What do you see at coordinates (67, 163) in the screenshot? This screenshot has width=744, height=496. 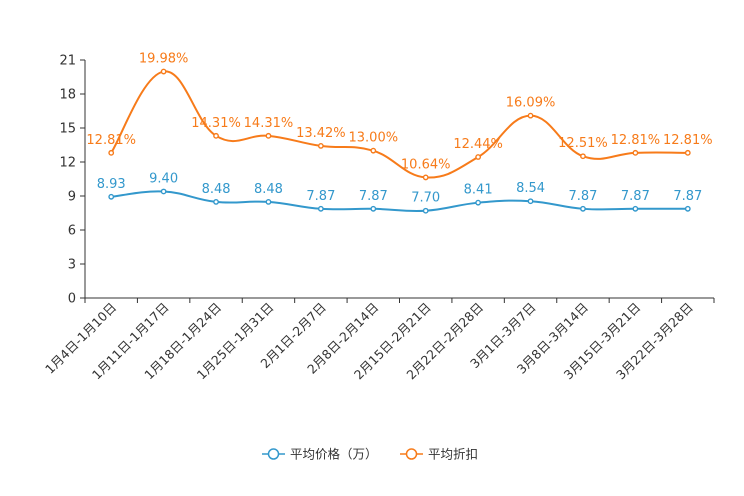 I see `y-tick-label: 12` at bounding box center [67, 163].